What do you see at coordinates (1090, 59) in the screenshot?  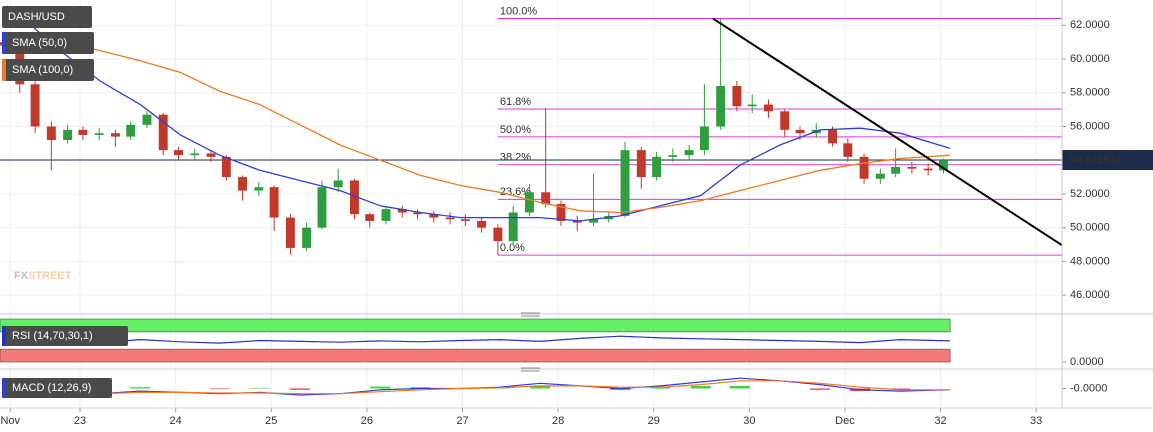 I see `y-tick-label: 60.0000` at bounding box center [1090, 59].